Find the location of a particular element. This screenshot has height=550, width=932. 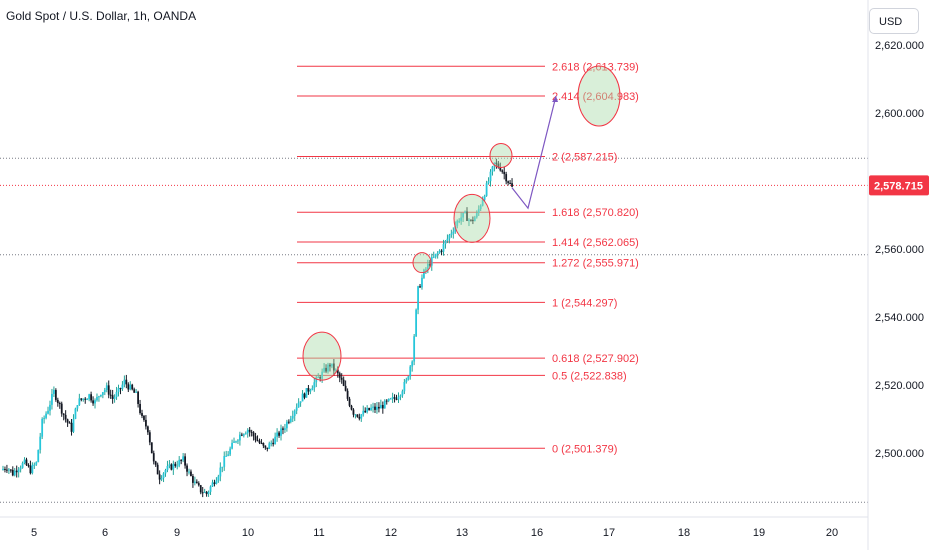

candle-113-body is located at coordinates (224, 461).